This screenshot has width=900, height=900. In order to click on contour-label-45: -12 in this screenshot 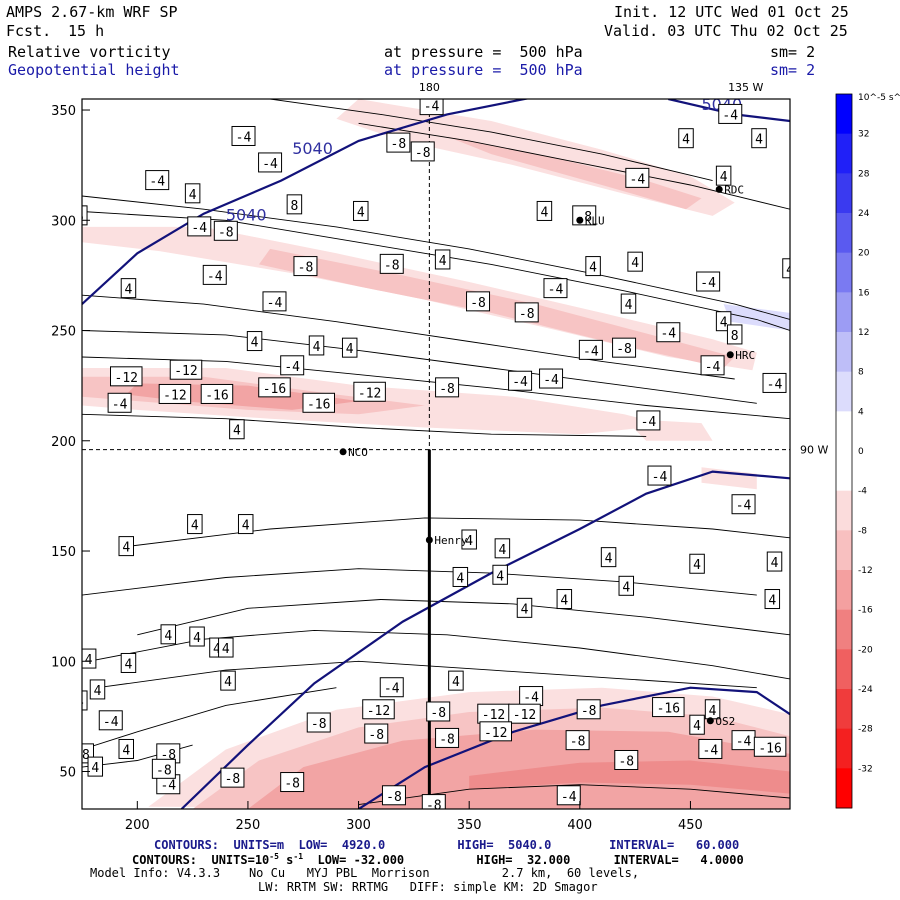, I will do `click(185, 371)`.